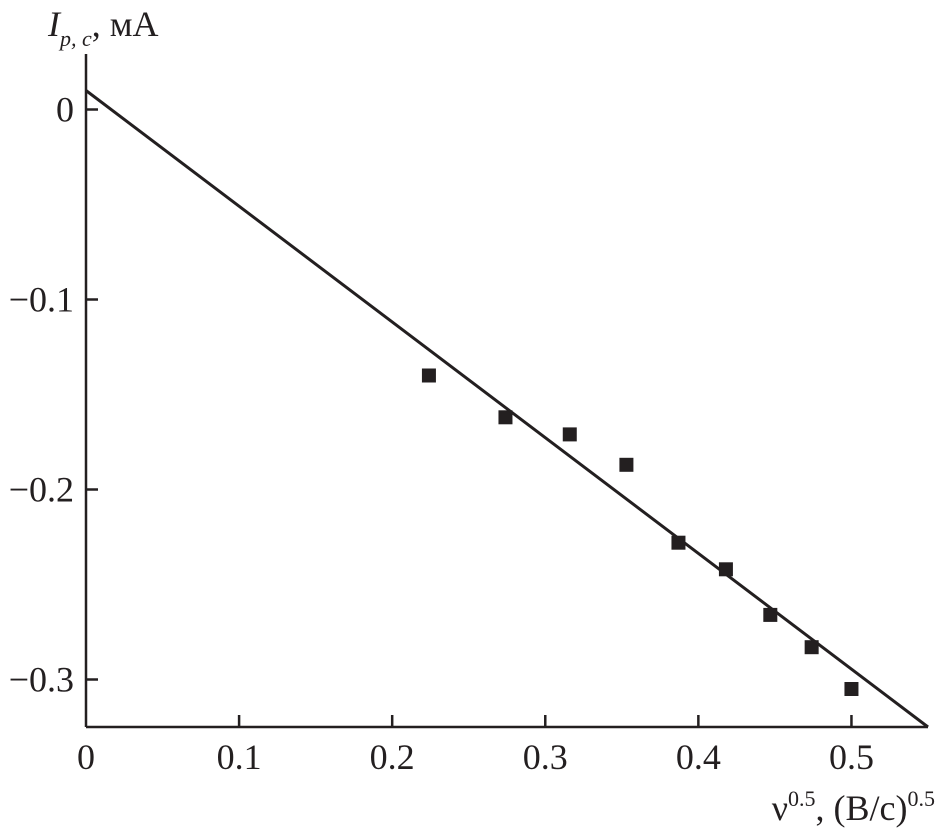 The height and width of the screenshot is (831, 937). Describe the element at coordinates (862, 808) in the screenshot. I see `x-axis-title-rest: , (В/с)` at that location.